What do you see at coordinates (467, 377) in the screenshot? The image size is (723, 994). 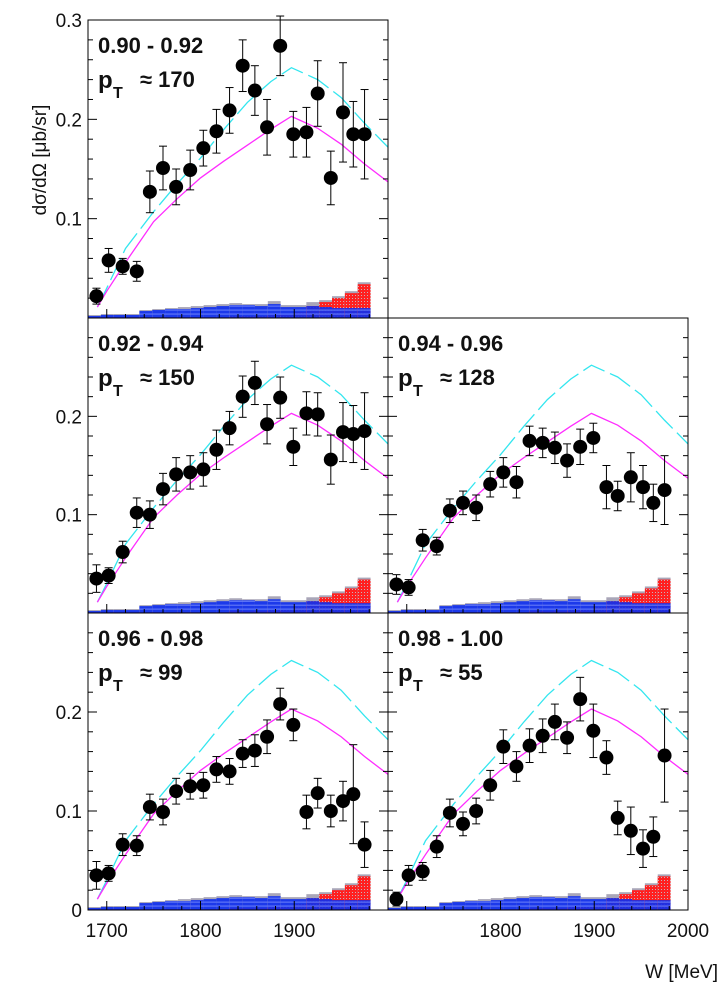 I see `pt-value: ≈ 128` at bounding box center [467, 377].